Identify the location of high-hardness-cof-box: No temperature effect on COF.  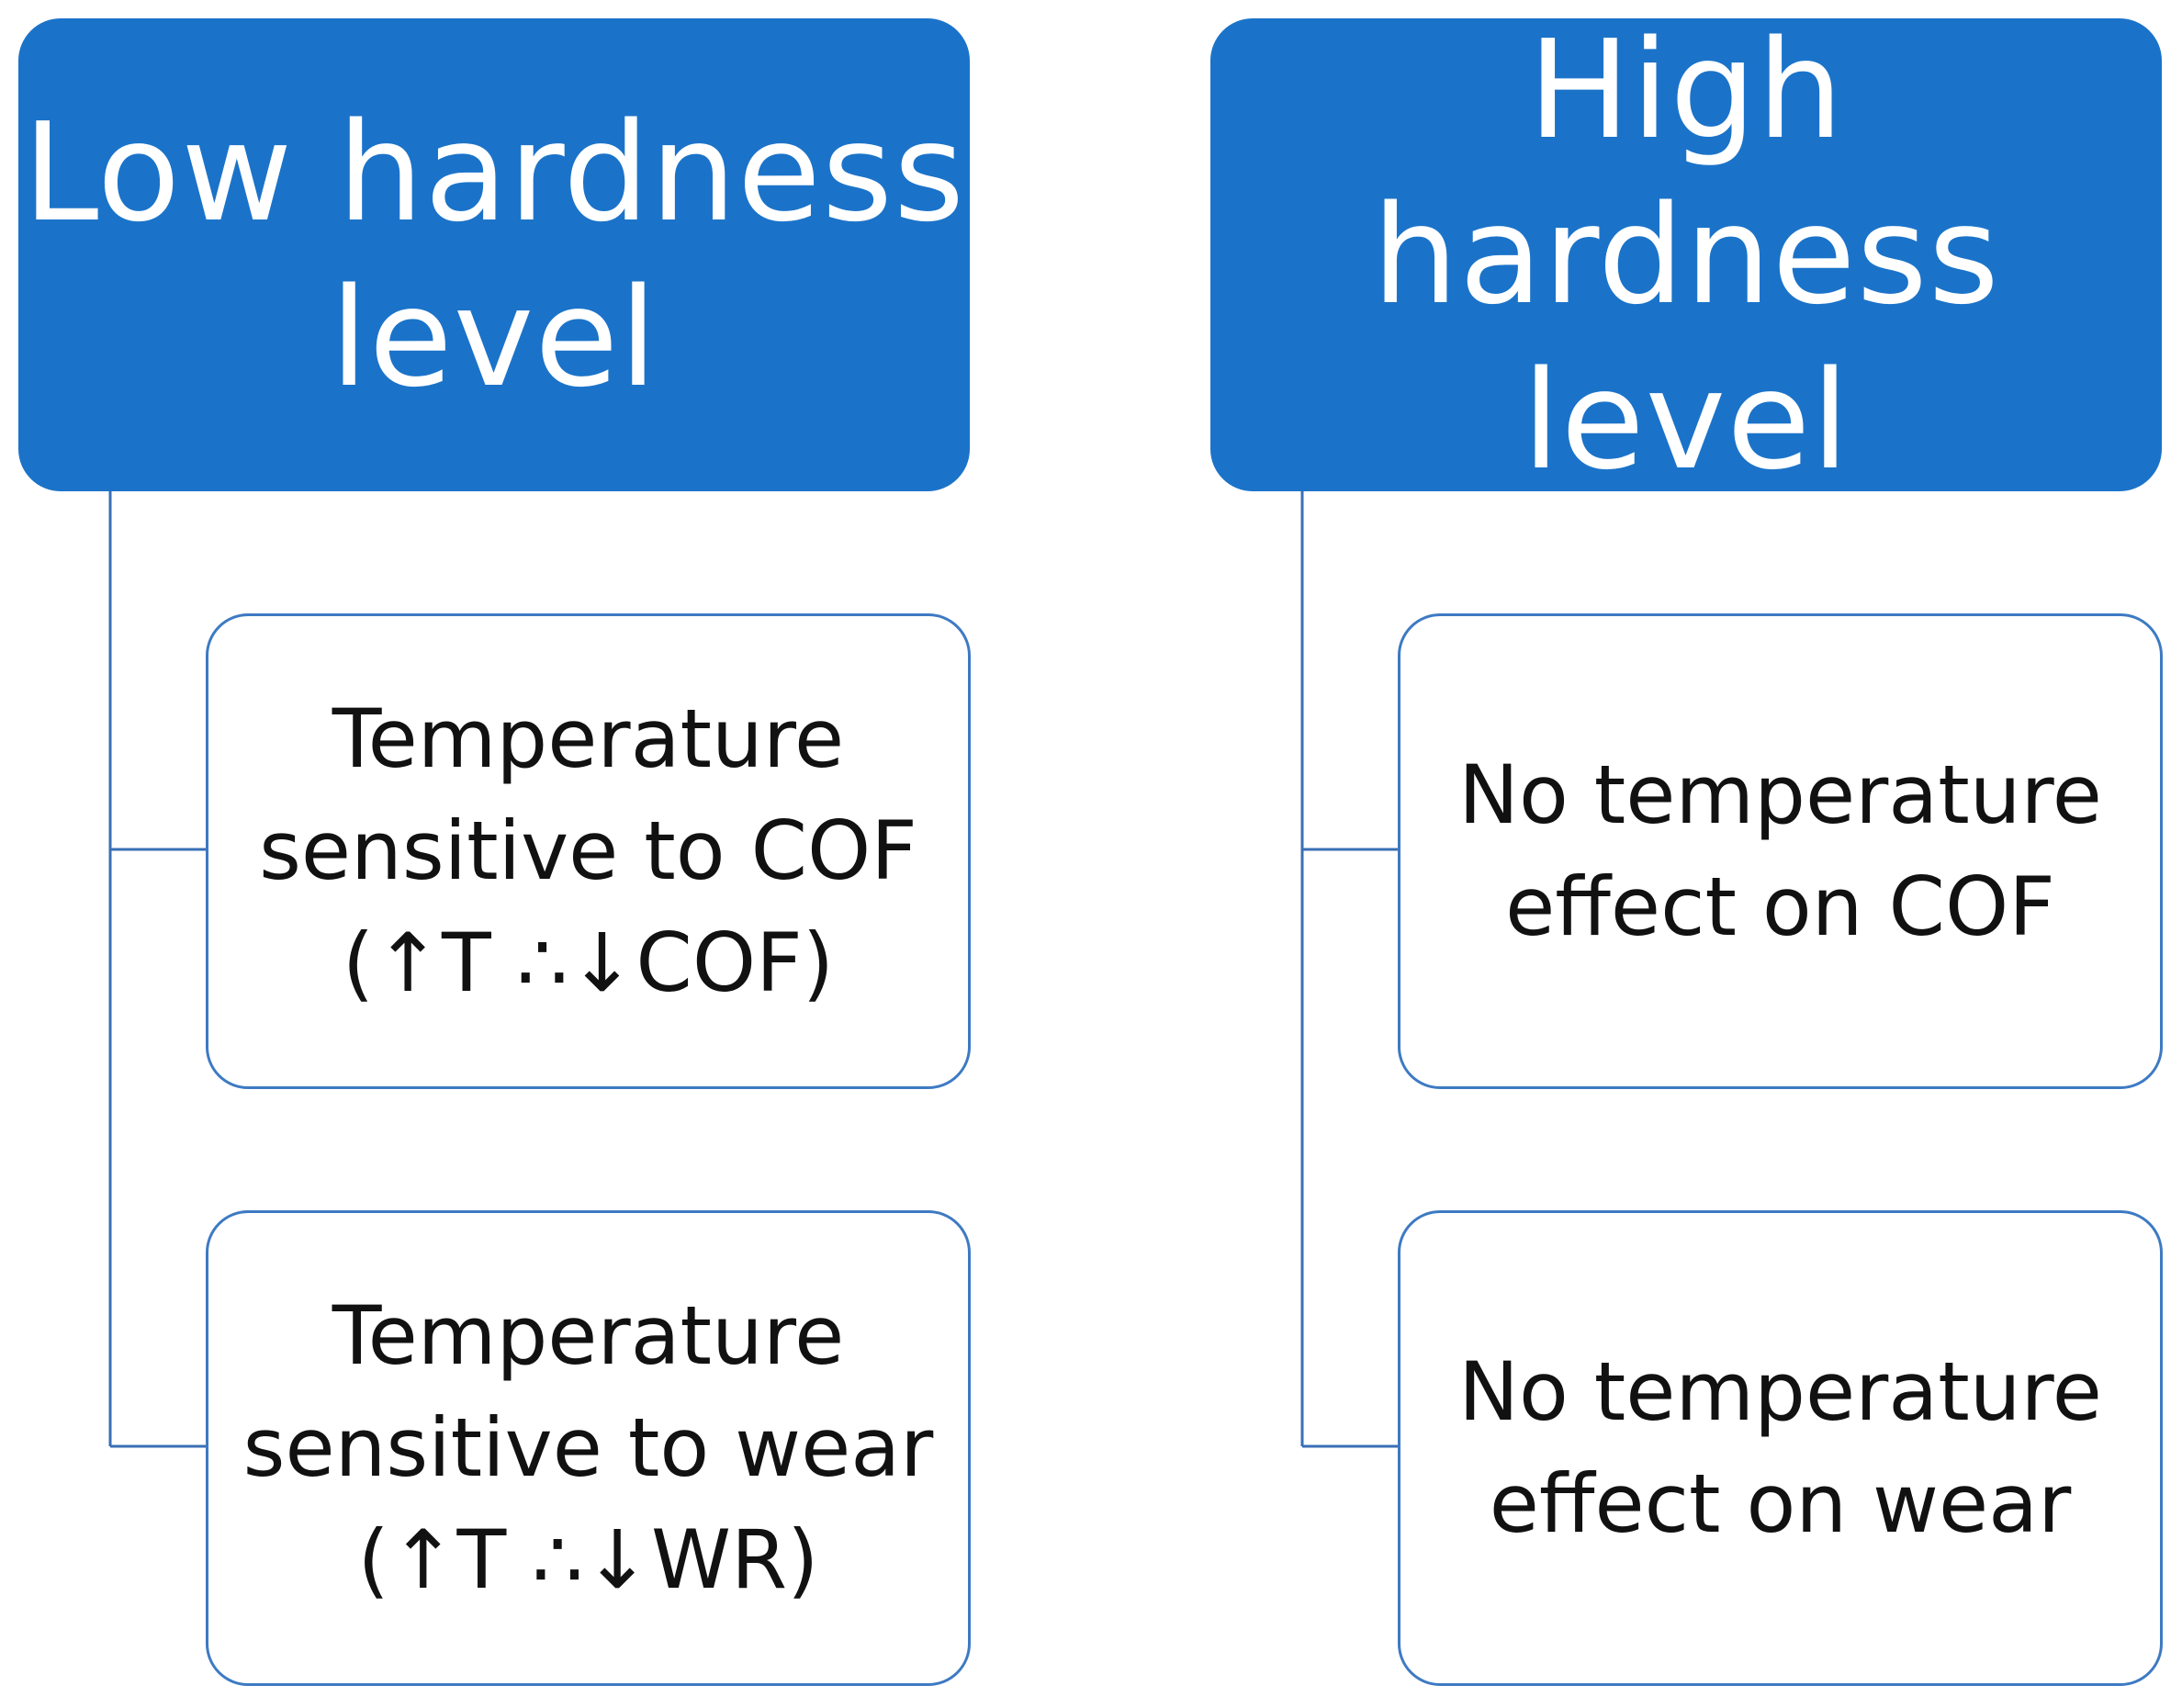
(1780, 851).